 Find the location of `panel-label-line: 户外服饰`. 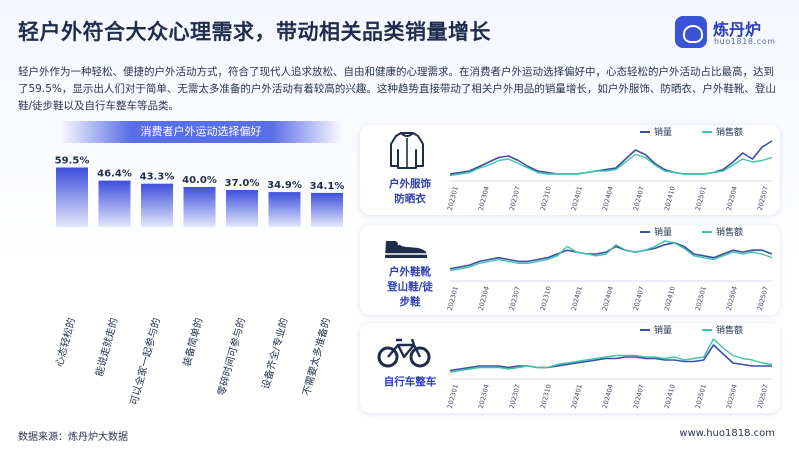

panel-label-line: 户外服饰 is located at coordinates (410, 184).